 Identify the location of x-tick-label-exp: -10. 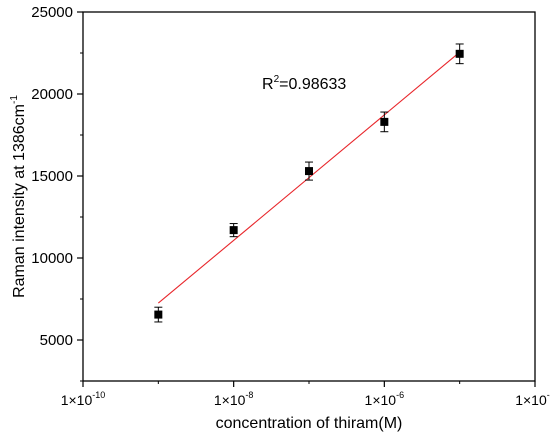
(98, 395).